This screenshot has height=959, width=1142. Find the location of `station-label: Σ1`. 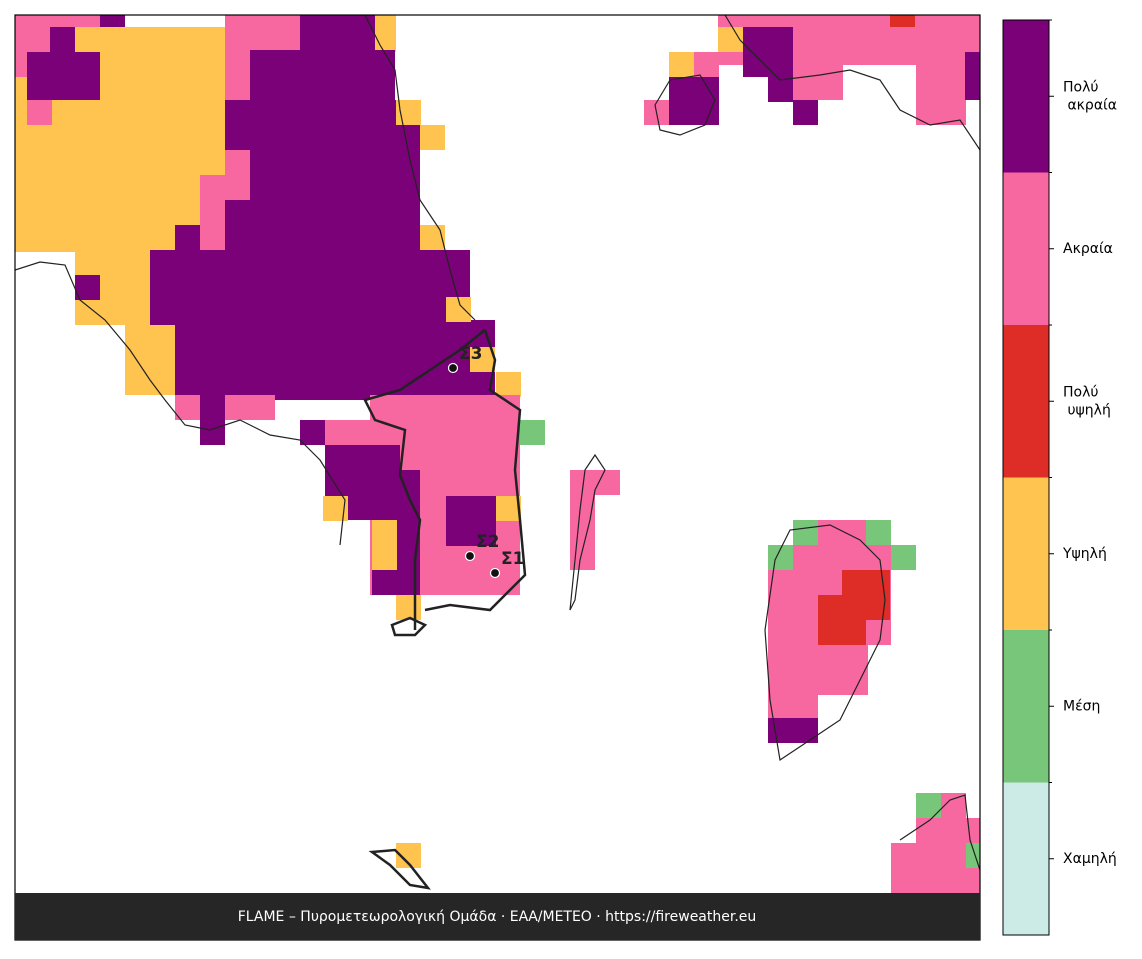

station-label: Σ1 is located at coordinates (512, 559).